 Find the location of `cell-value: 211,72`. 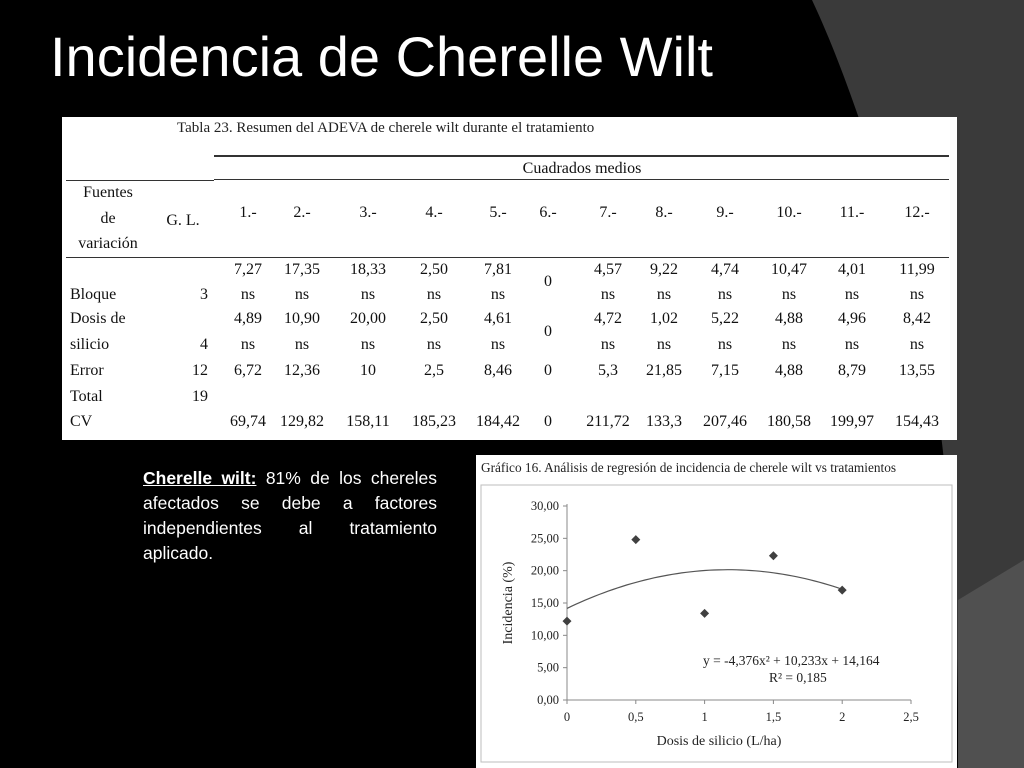

cell-value: 211,72 is located at coordinates (608, 421).